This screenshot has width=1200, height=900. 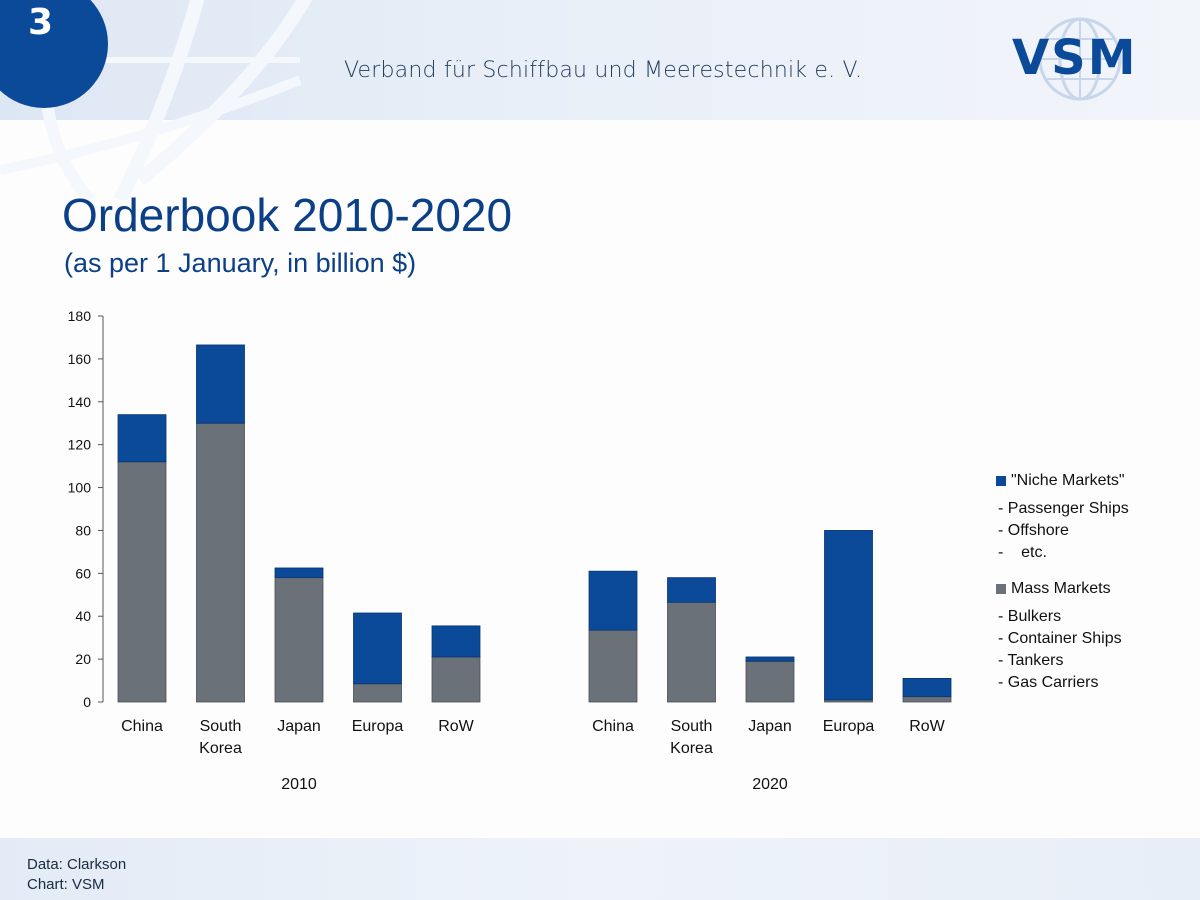 What do you see at coordinates (1001, 481) in the screenshot?
I see `legend-swatch-niche` at bounding box center [1001, 481].